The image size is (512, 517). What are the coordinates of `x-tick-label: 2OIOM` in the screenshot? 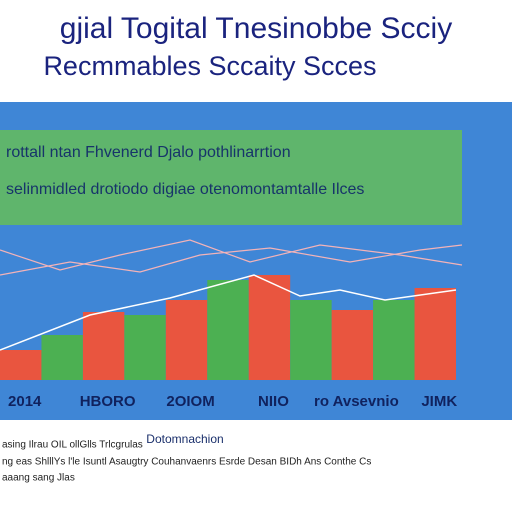 It's located at (190, 401).